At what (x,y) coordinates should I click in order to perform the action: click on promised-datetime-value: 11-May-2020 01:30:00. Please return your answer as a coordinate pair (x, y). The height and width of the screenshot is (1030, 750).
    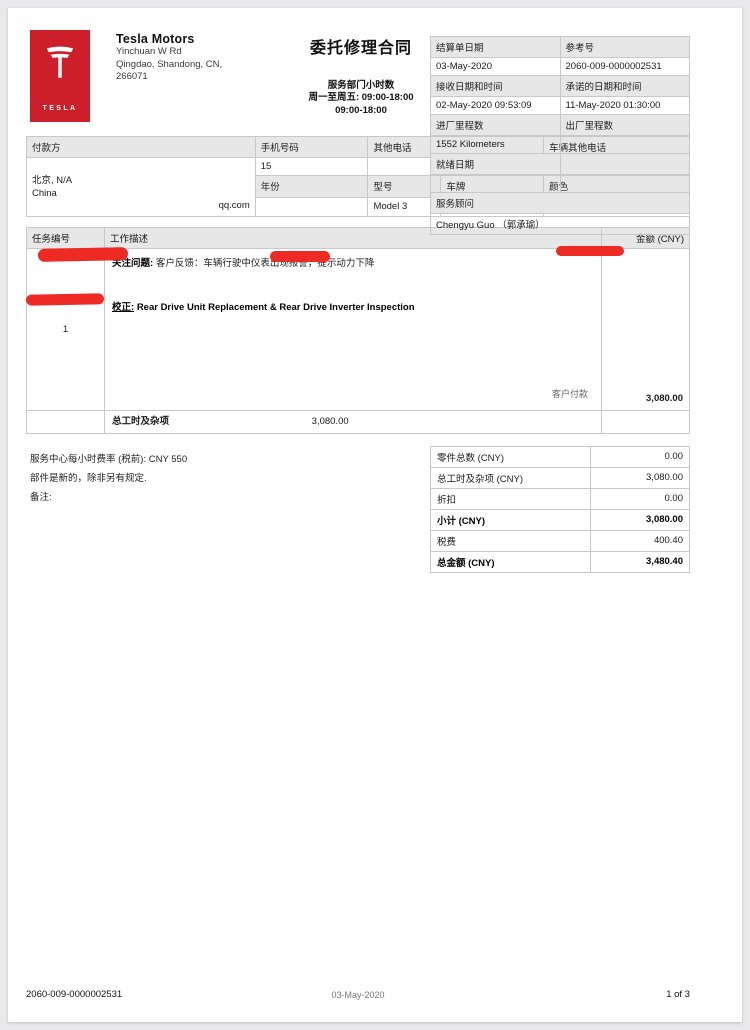
    Looking at the image, I should click on (624, 105).